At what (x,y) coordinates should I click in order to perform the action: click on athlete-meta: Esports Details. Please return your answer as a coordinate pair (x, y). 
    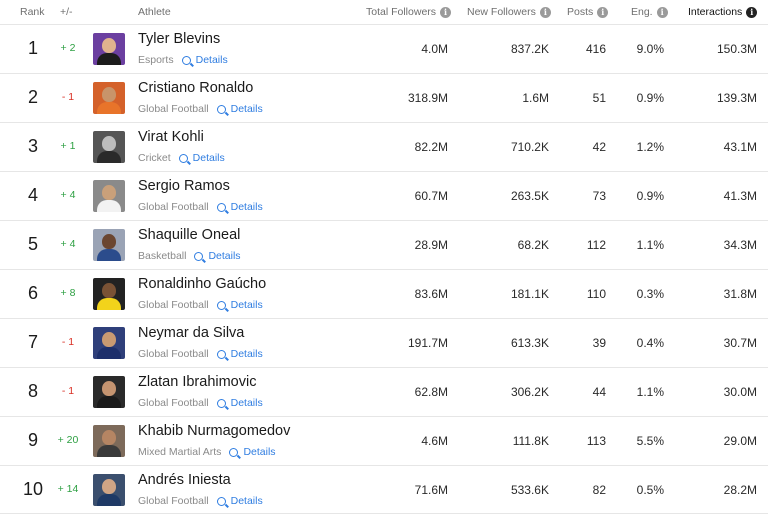
    Looking at the image, I should click on (183, 60).